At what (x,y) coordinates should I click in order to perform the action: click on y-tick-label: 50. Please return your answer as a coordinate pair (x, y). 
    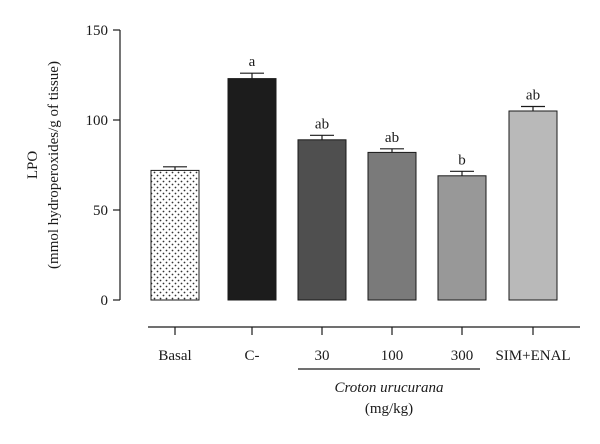
    Looking at the image, I should click on (100, 211).